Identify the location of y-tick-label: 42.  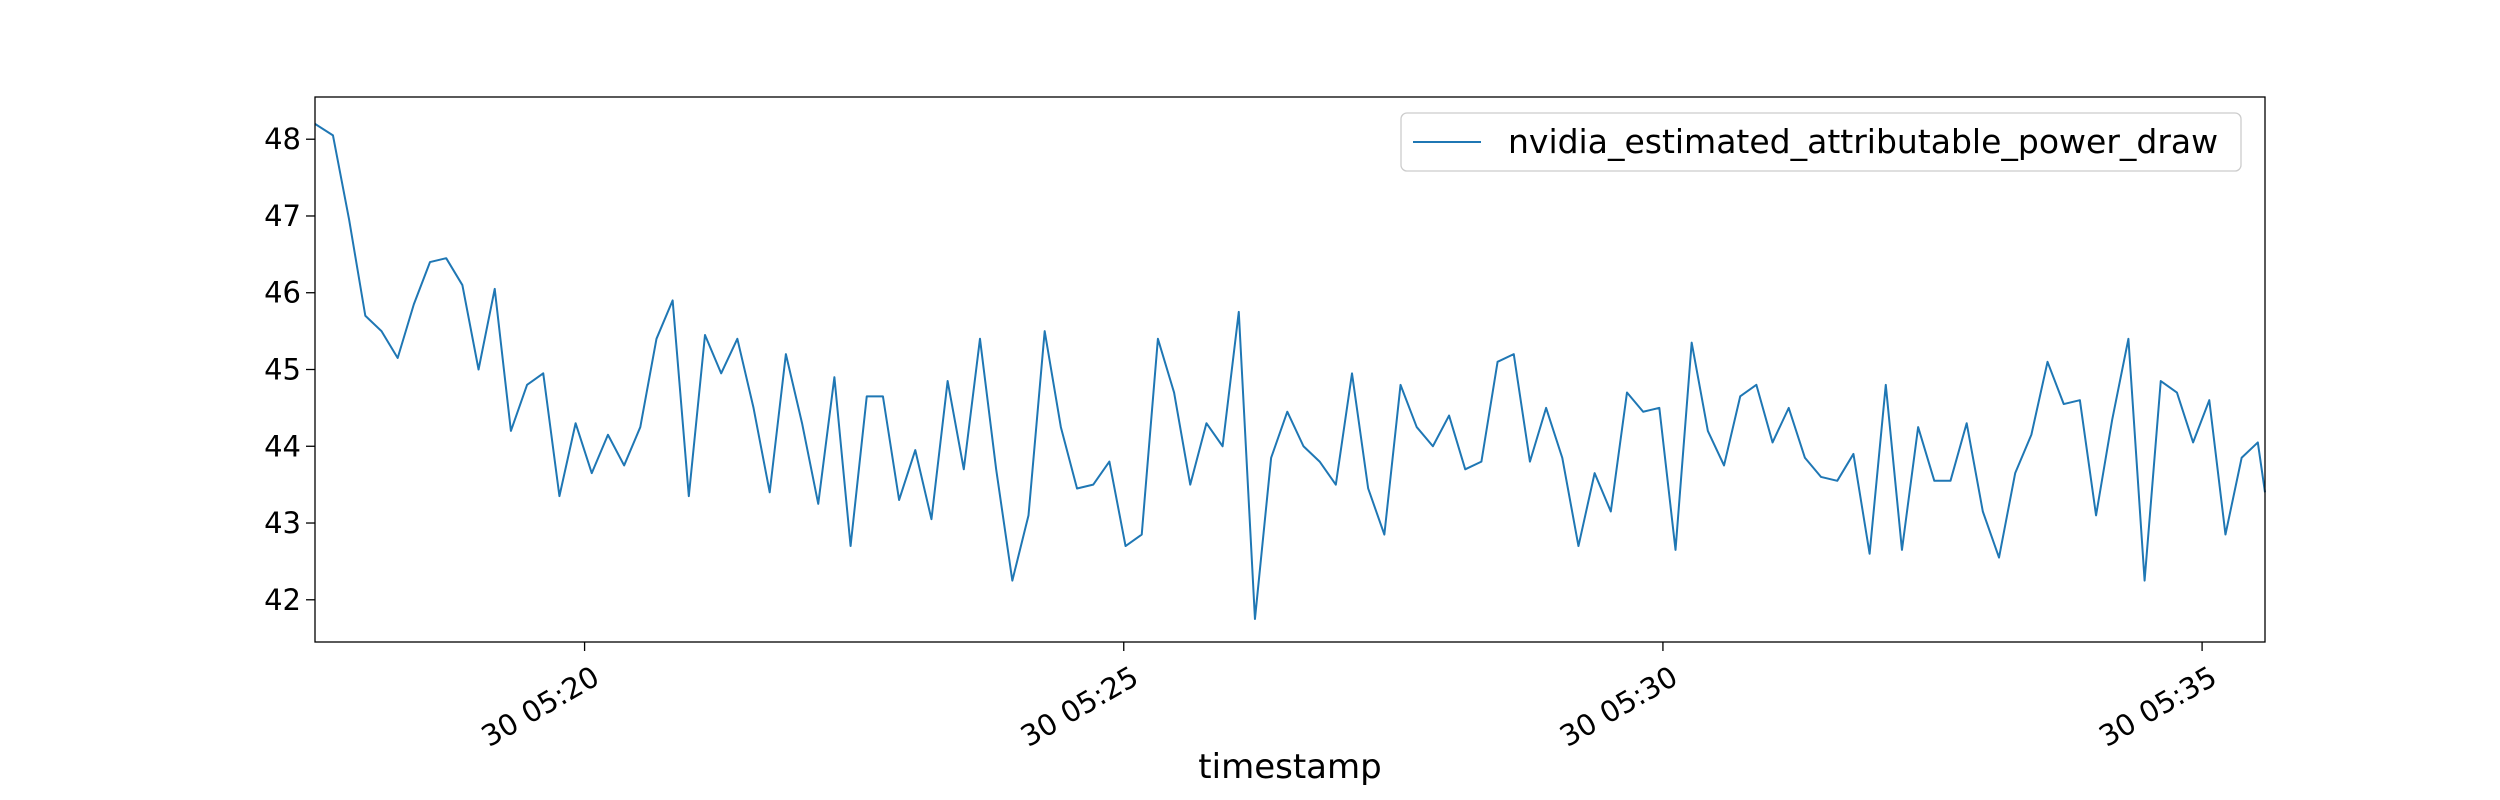
(282, 600).